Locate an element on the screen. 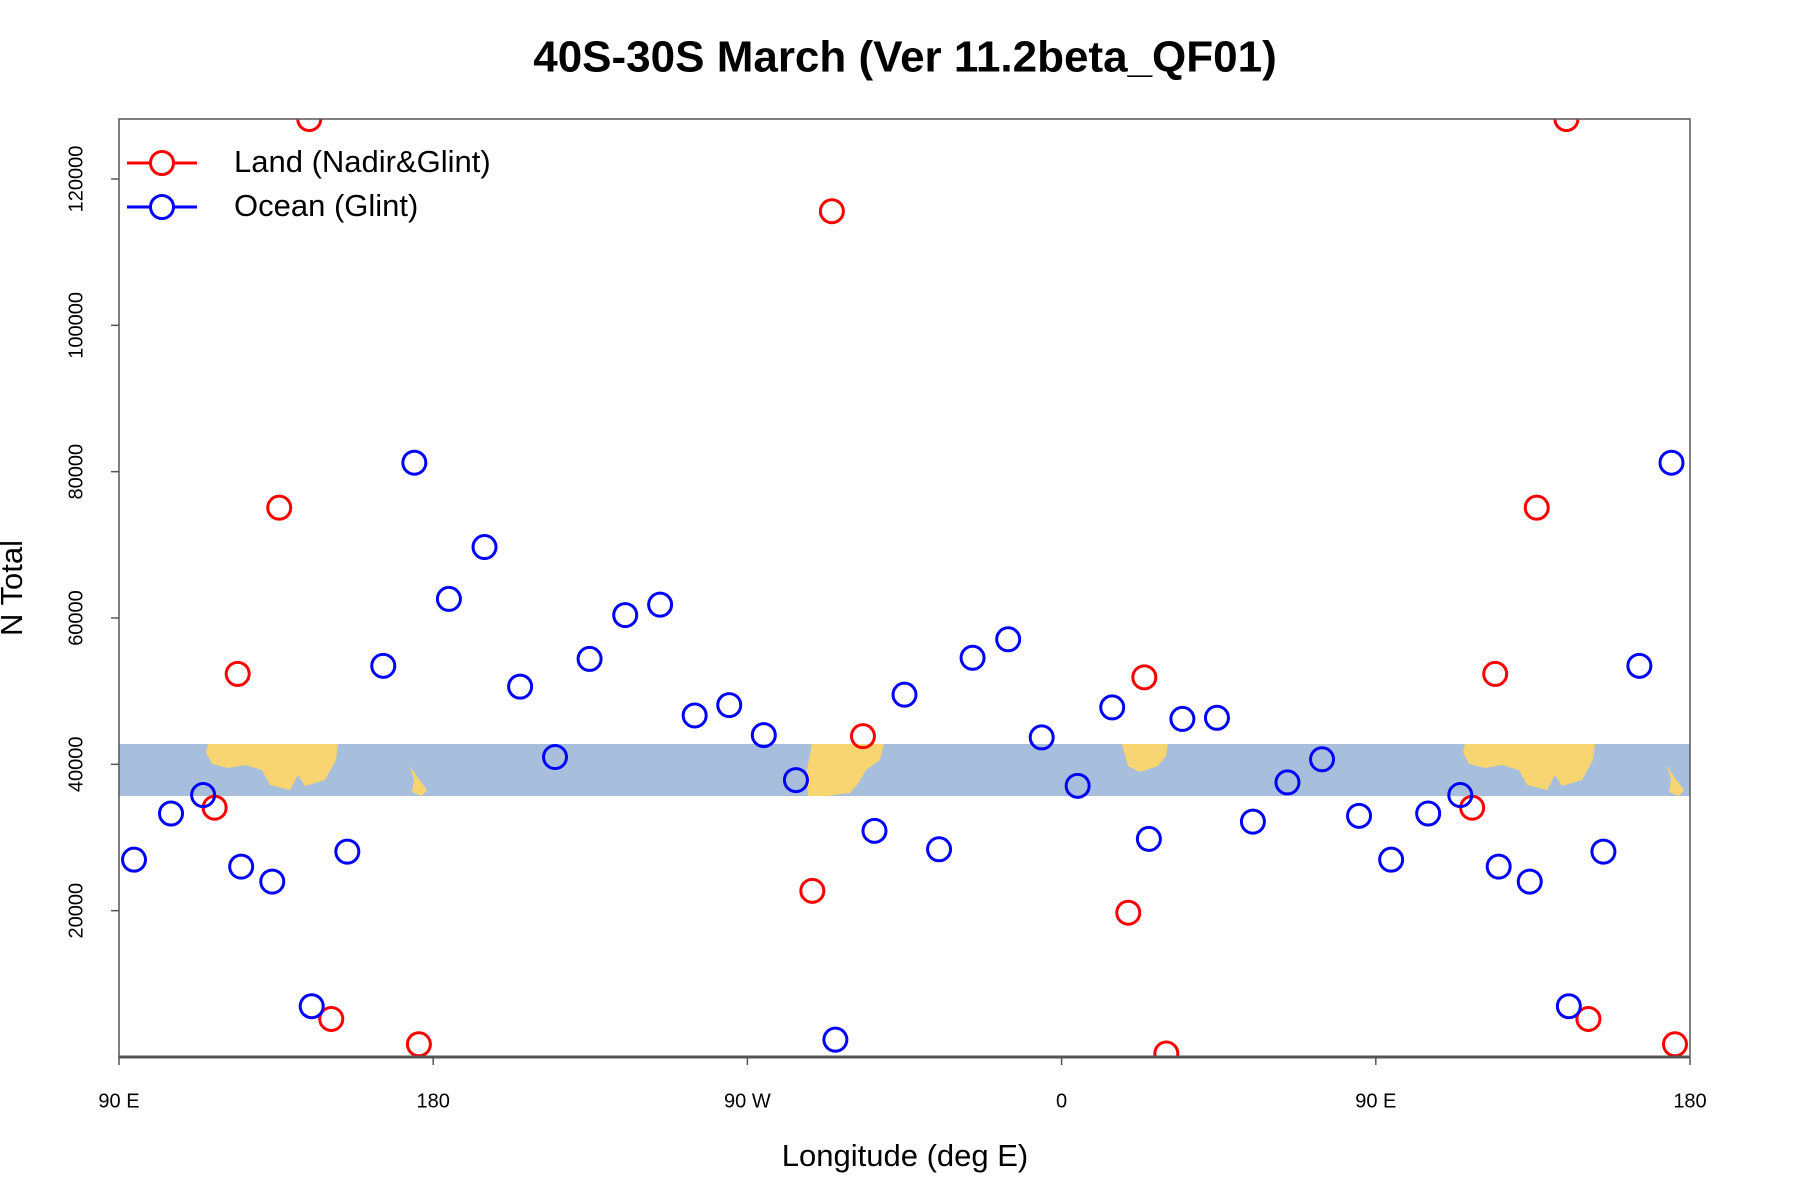 Image resolution: width=1800 pixels, height=1200 pixels. land-shapes is located at coordinates (945, 770).